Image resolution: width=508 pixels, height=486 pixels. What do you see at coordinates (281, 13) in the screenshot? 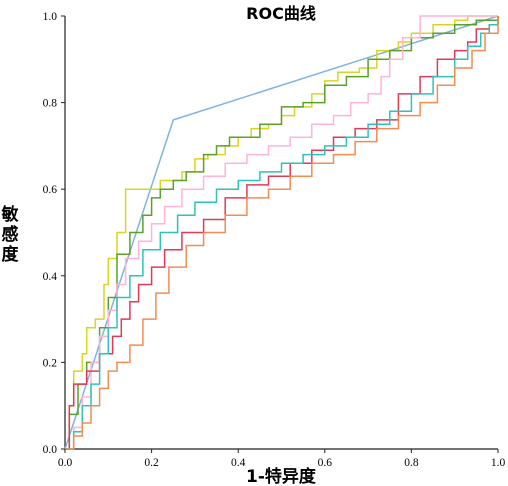
I see `chart-title: ROC曲线` at bounding box center [281, 13].